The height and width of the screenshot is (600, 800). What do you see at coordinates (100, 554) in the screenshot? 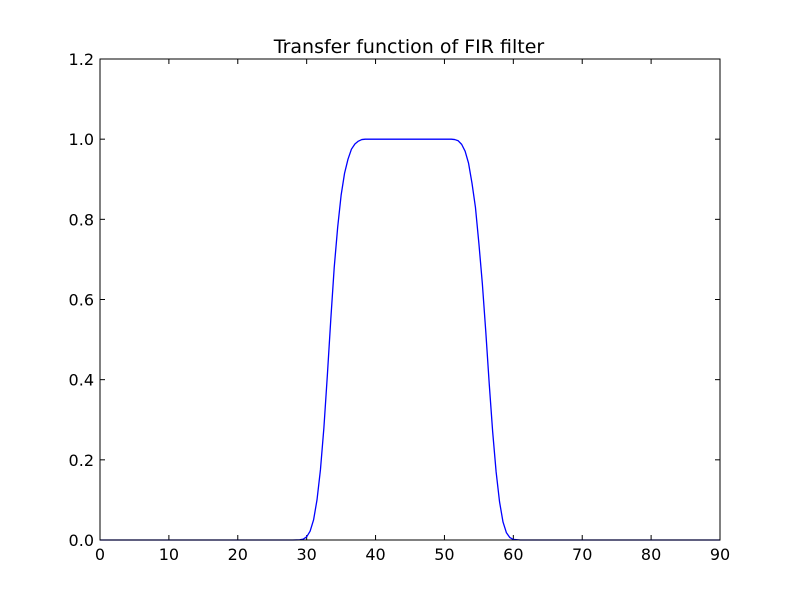
I see `x-tick-label: 0` at bounding box center [100, 554].